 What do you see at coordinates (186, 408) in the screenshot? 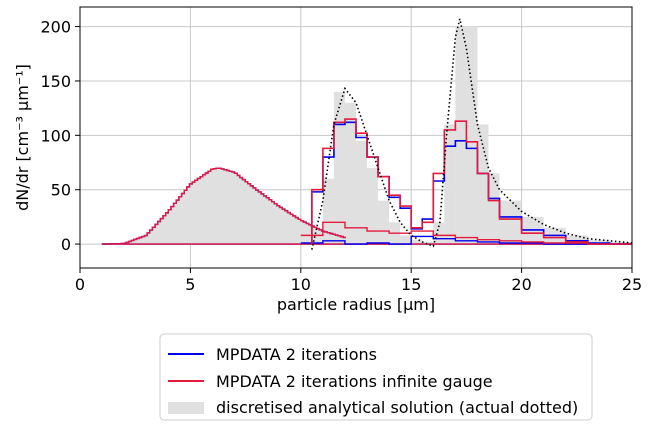
I see `legend-swatch-gray` at bounding box center [186, 408].